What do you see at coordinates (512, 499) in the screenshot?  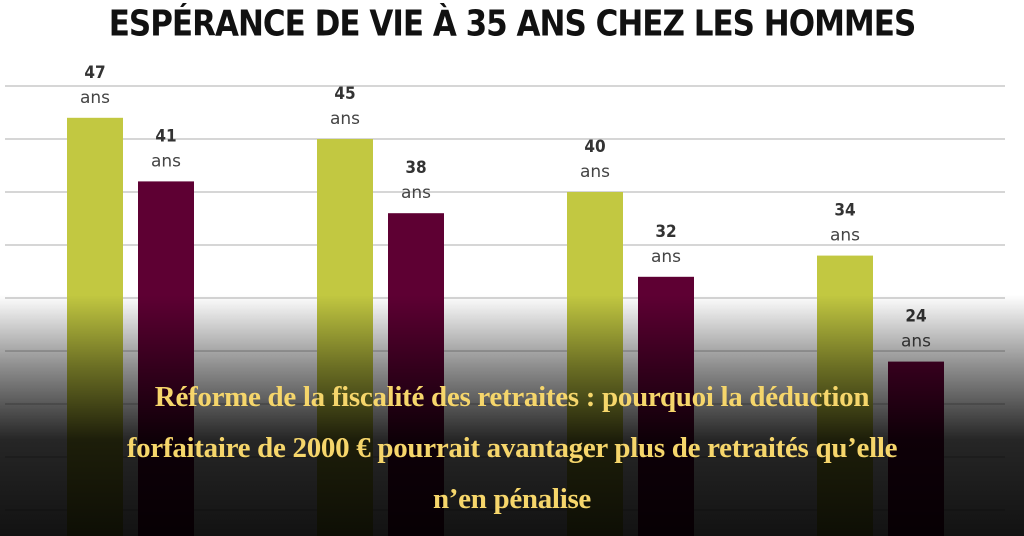 I see `headline-line: n’en pénalise` at bounding box center [512, 499].